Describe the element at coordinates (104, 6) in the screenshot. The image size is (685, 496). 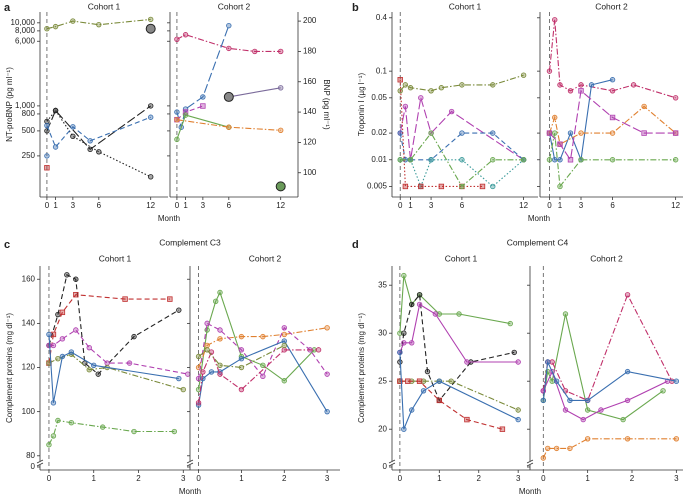
I see `subplot-title: Cohort 1` at that location.